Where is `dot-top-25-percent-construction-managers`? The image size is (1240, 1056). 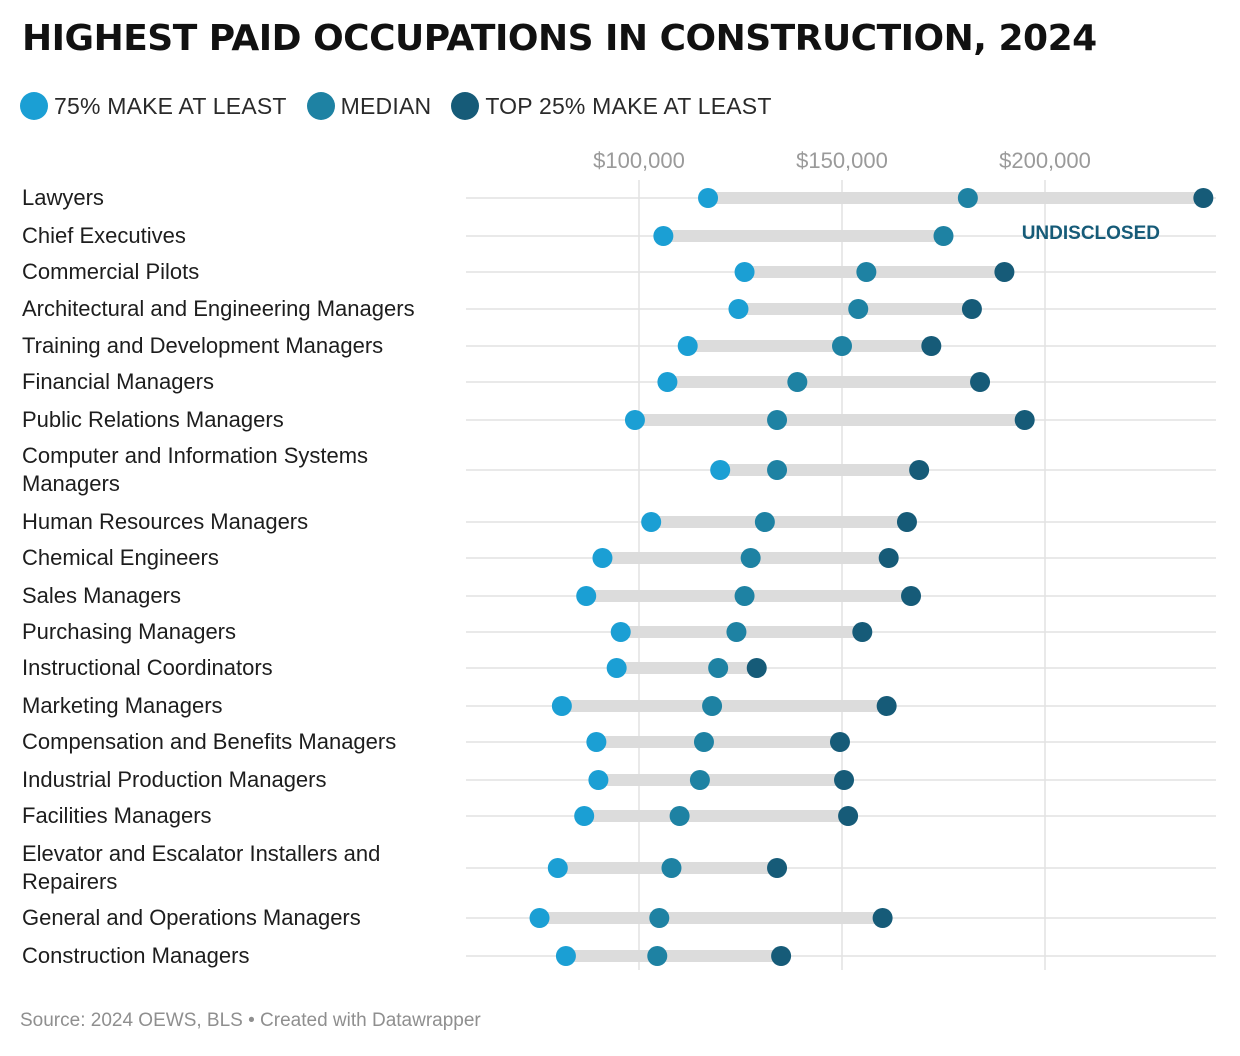 dot-top-25-percent-construction-managers is located at coordinates (781, 956).